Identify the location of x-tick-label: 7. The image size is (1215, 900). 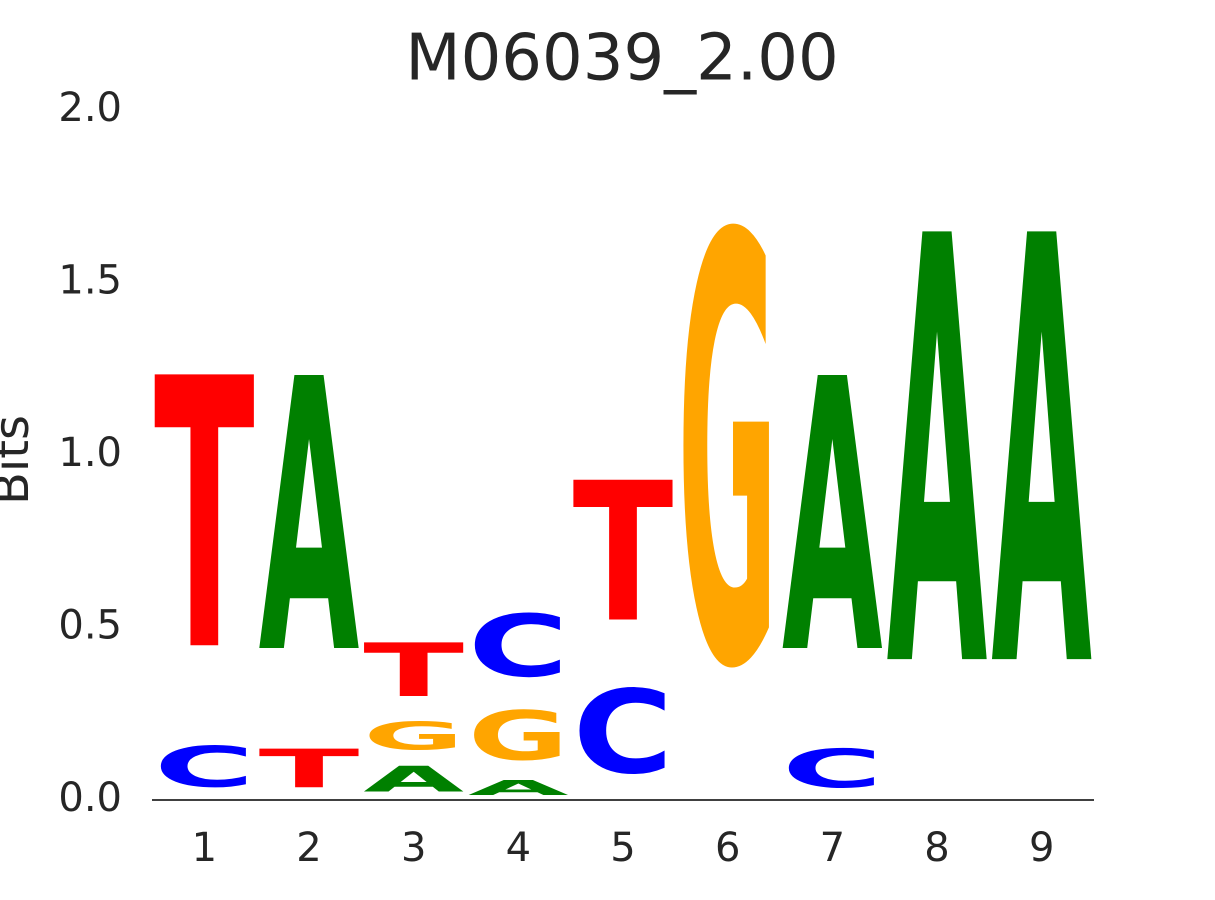
(832, 848).